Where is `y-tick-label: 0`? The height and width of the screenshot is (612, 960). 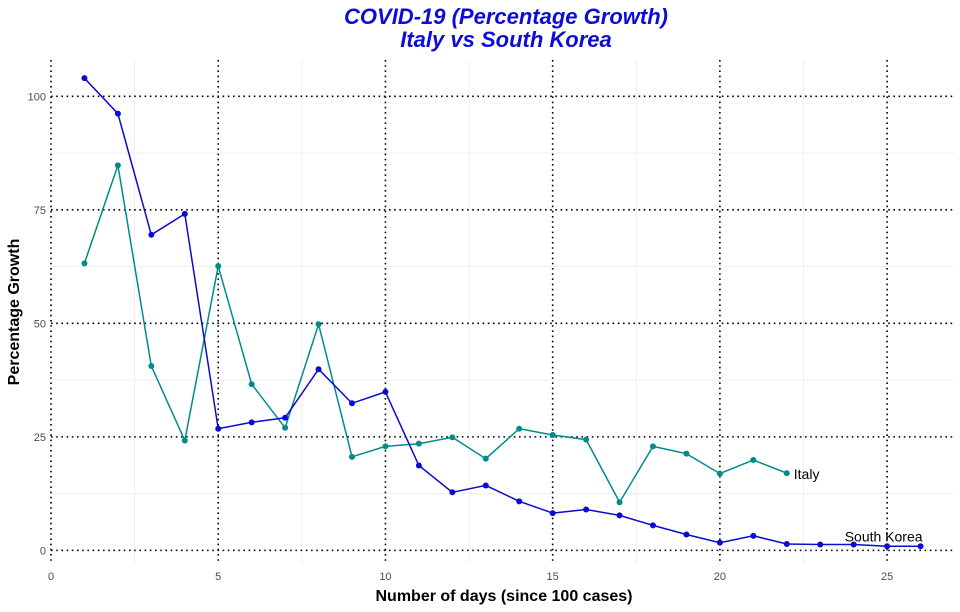
y-tick-label: 0 is located at coordinates (43, 551).